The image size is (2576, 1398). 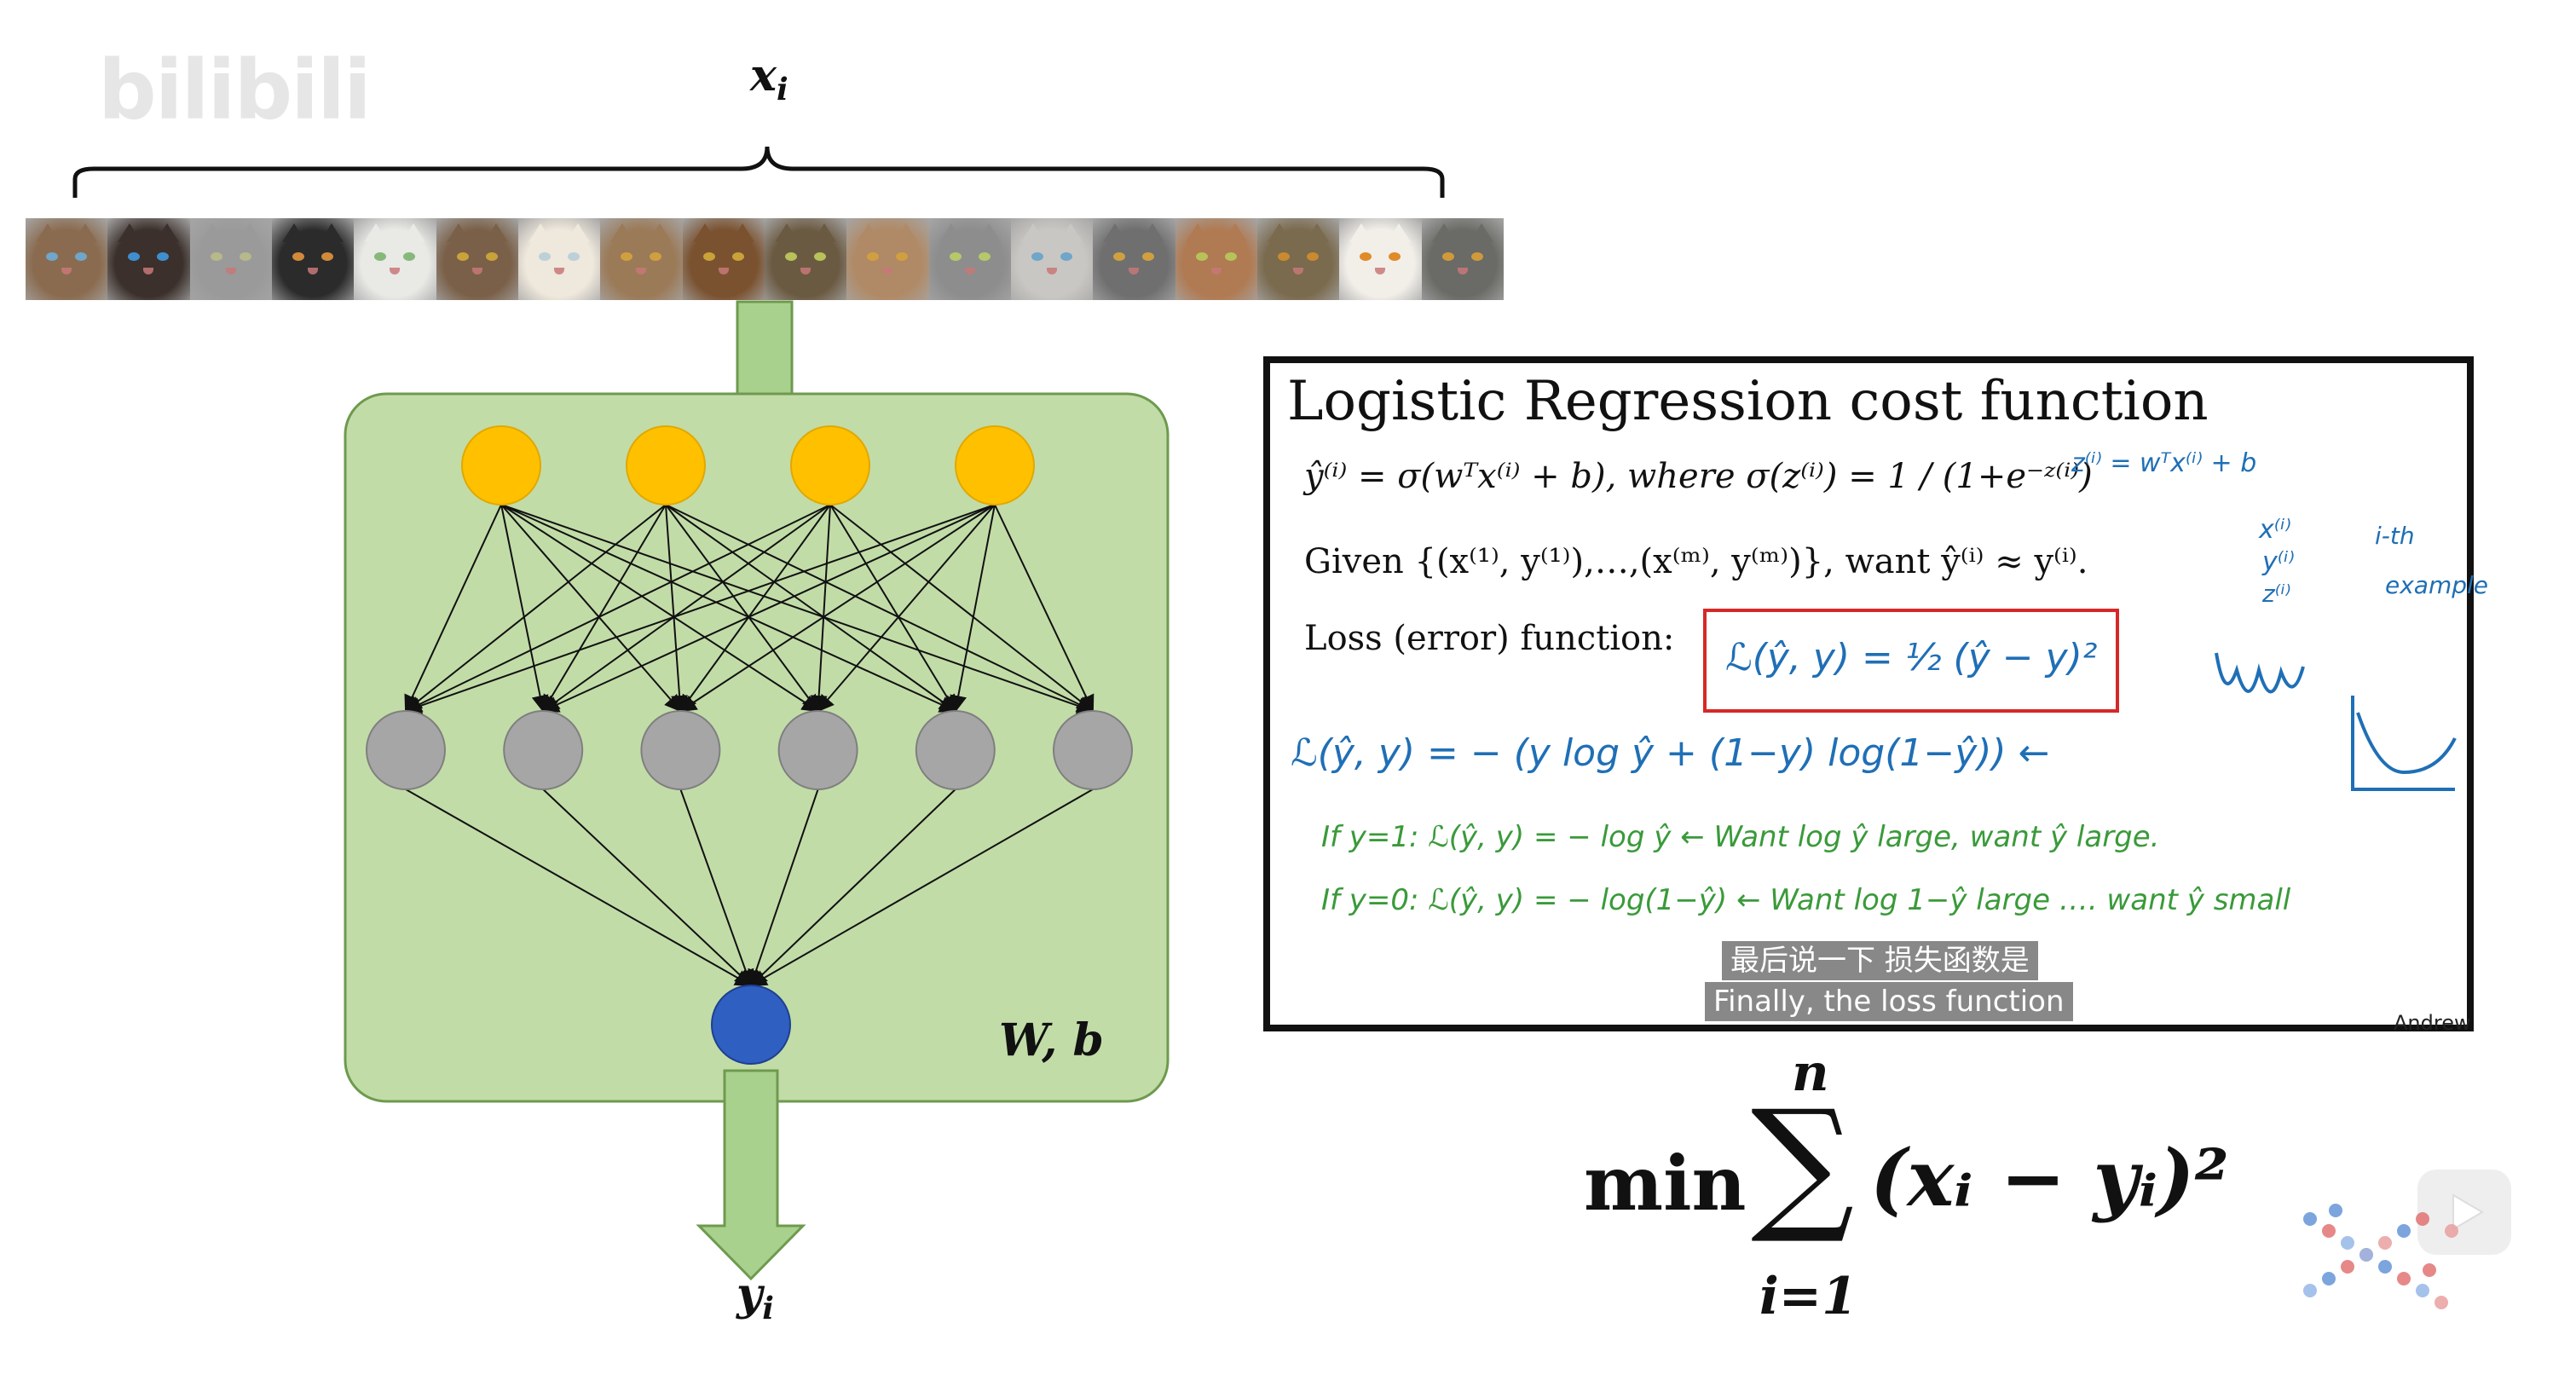 What do you see at coordinates (758, 172) in the screenshot?
I see `input-brace` at bounding box center [758, 172].